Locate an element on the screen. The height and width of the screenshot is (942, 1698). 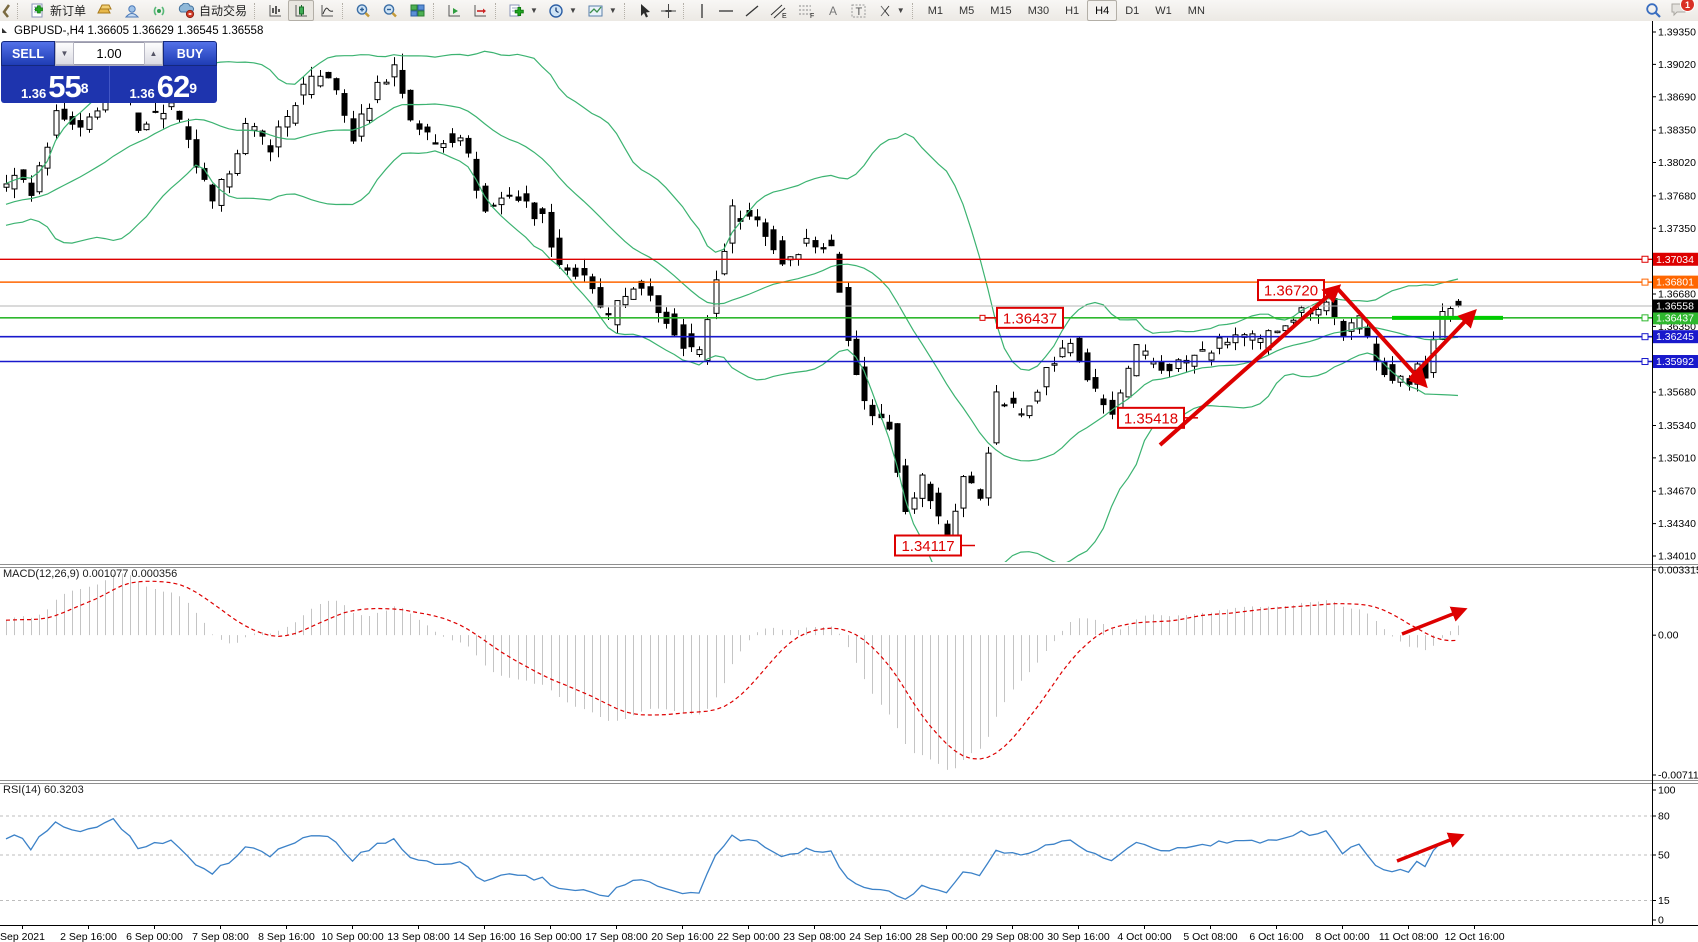
auto-scroll-icon is located at coordinates (454, 10).